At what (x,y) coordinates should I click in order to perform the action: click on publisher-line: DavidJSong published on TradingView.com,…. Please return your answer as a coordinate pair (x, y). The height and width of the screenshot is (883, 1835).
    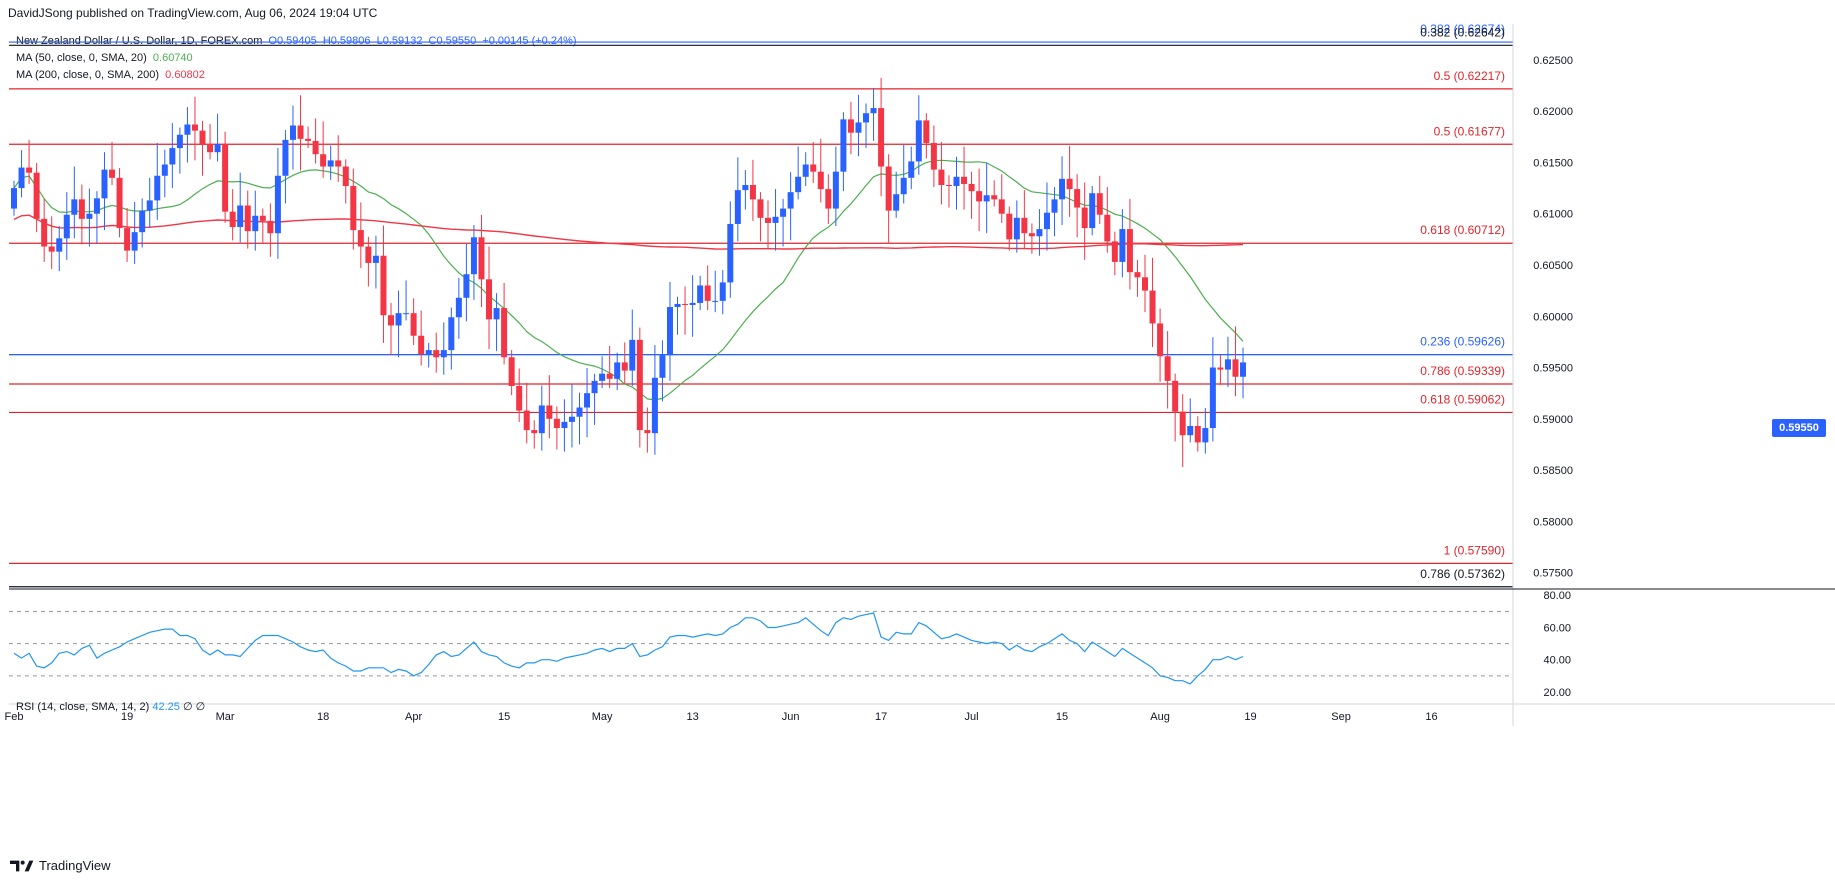
    Looking at the image, I should click on (193, 13).